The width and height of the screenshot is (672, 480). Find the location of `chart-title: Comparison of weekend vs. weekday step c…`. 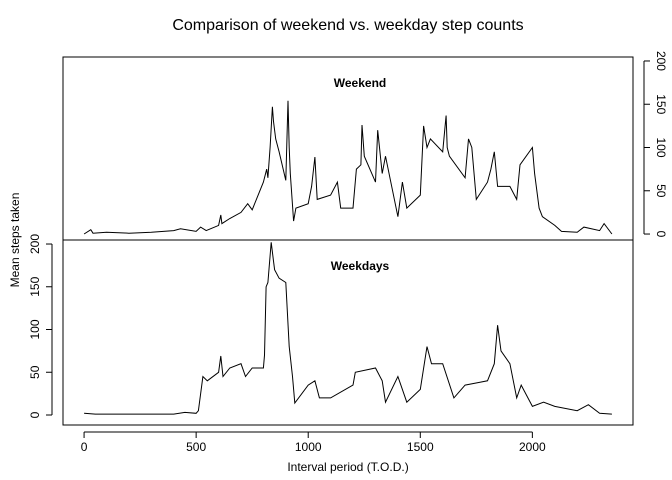

chart-title: Comparison of weekend vs. weekday step c… is located at coordinates (347, 25).